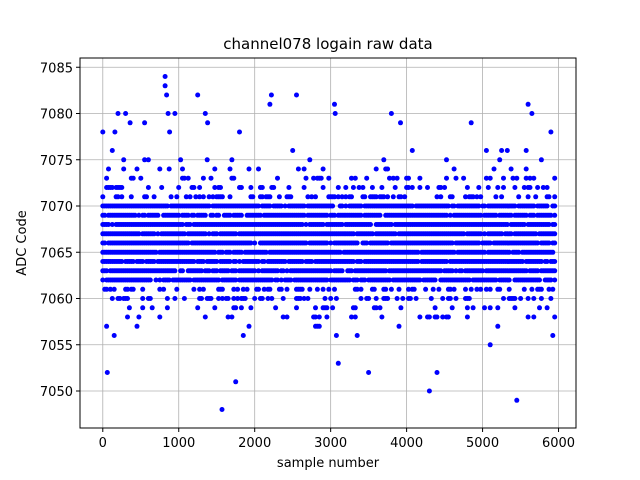 The image size is (640, 480). I want to click on x-tick-label: 0, so click(103, 443).